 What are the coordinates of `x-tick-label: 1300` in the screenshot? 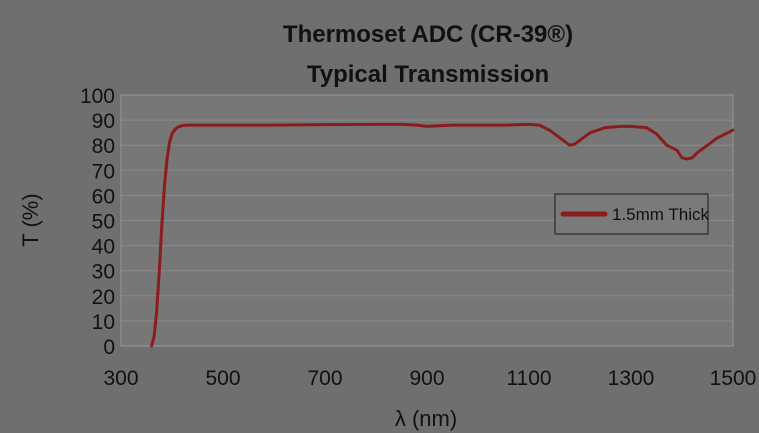 It's located at (631, 378).